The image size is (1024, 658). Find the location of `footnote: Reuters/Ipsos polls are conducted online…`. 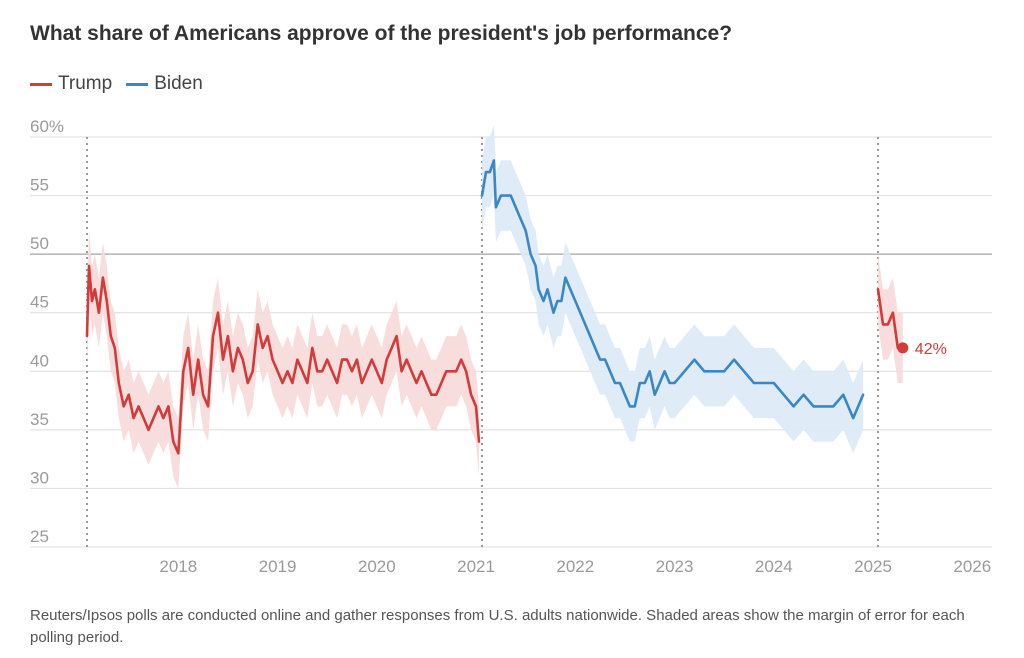

footnote: Reuters/Ipsos polls are conducted online… is located at coordinates (497, 626).